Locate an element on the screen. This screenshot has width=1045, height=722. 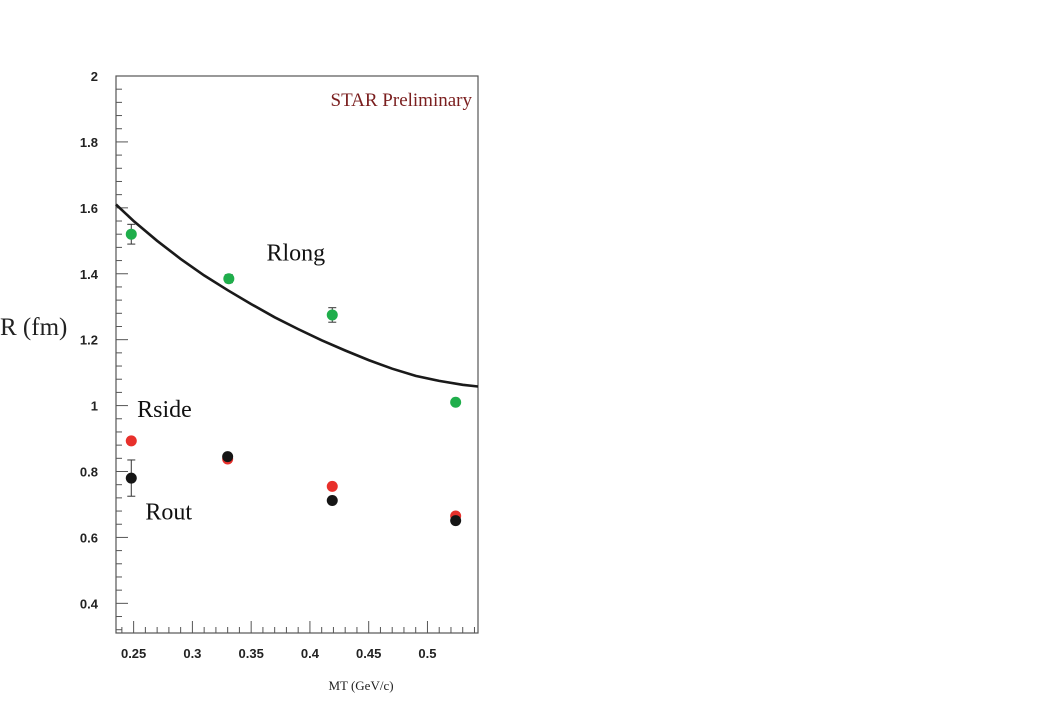
y-tick-label: 2 is located at coordinates (94, 76).